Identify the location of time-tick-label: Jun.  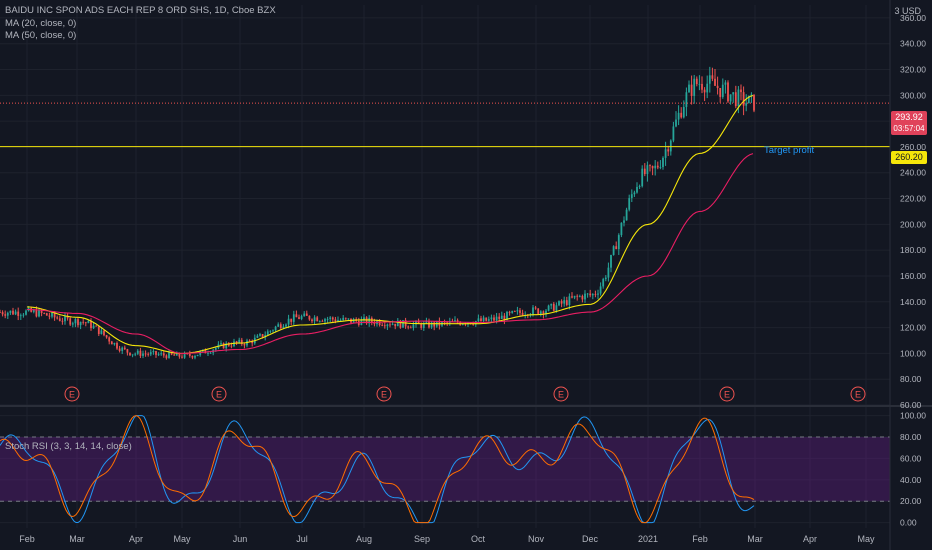
(240, 539).